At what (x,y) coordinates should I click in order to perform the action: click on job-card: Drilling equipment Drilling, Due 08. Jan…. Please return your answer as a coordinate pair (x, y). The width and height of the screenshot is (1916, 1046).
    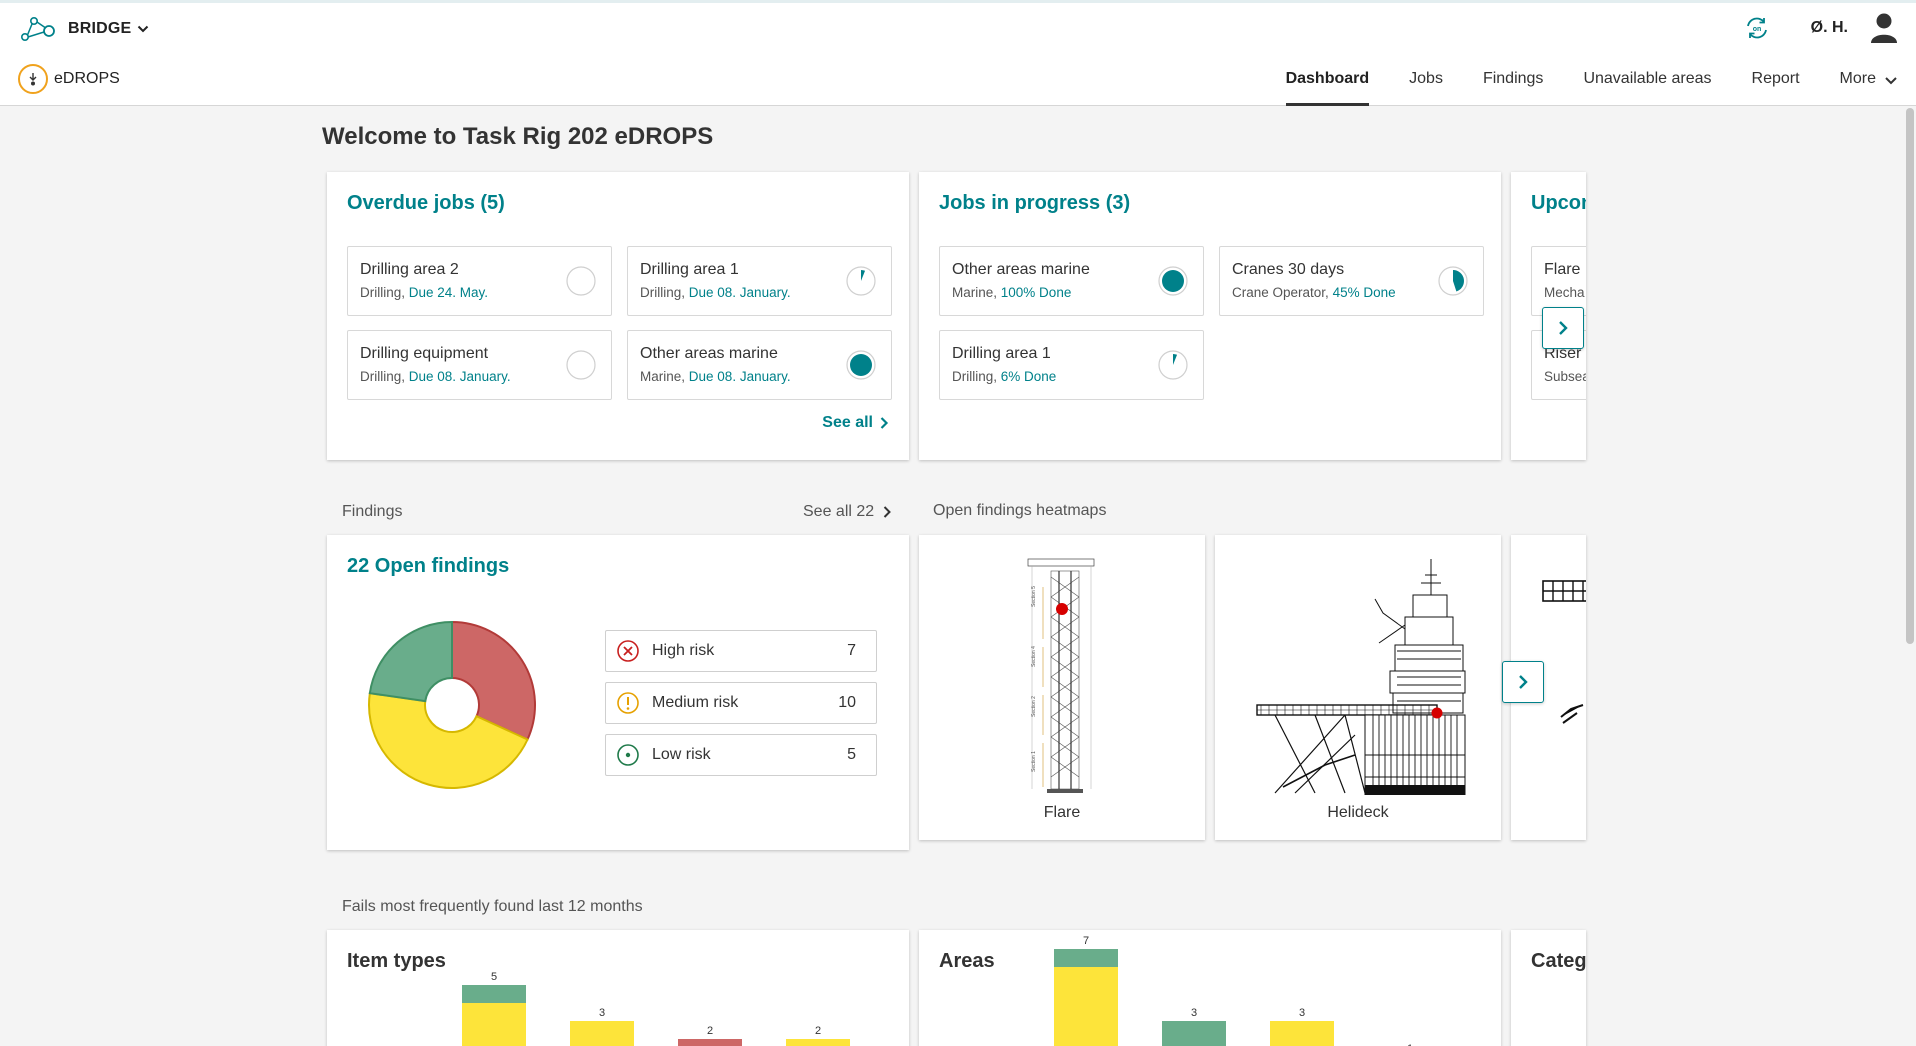
    Looking at the image, I should click on (479, 365).